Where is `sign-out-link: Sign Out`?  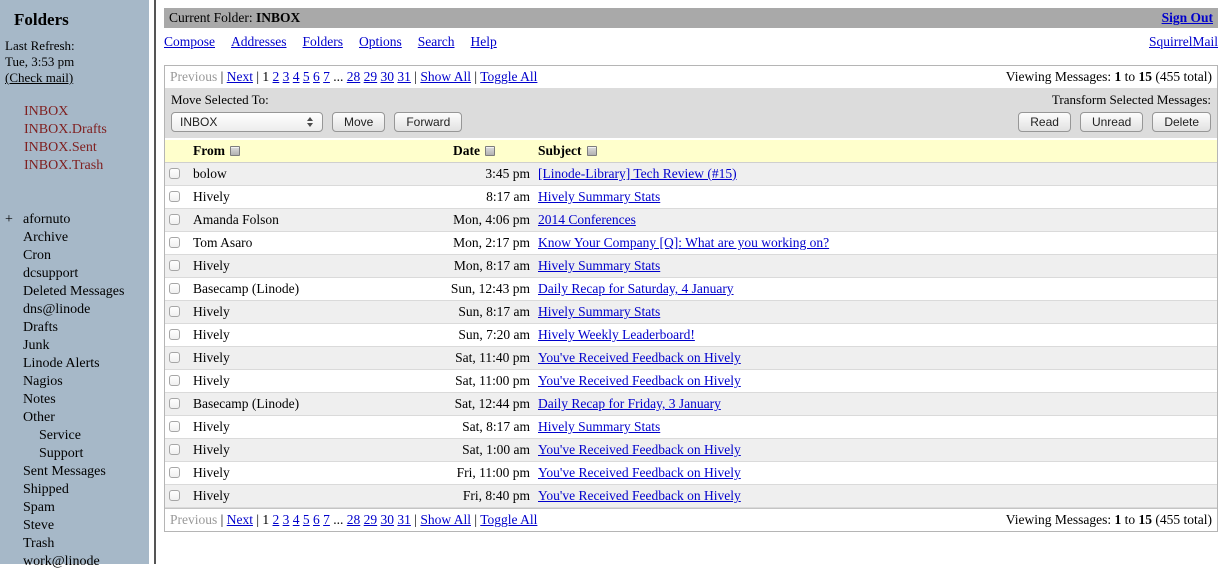
sign-out-link: Sign Out is located at coordinates (1187, 17).